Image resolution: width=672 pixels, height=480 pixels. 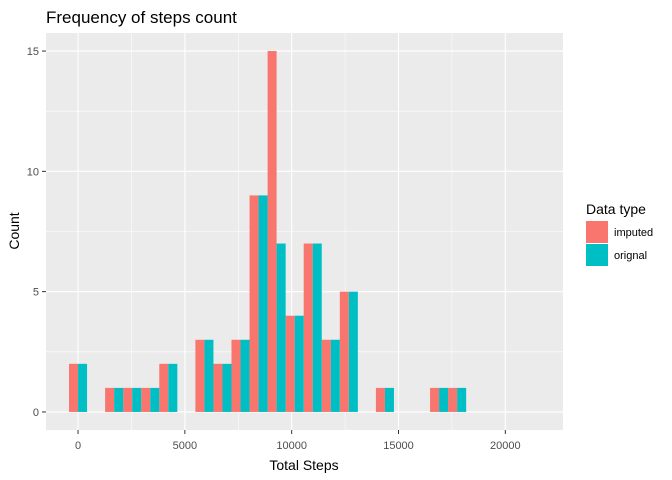 I want to click on x-tick-label: 5000, so click(x=185, y=446).